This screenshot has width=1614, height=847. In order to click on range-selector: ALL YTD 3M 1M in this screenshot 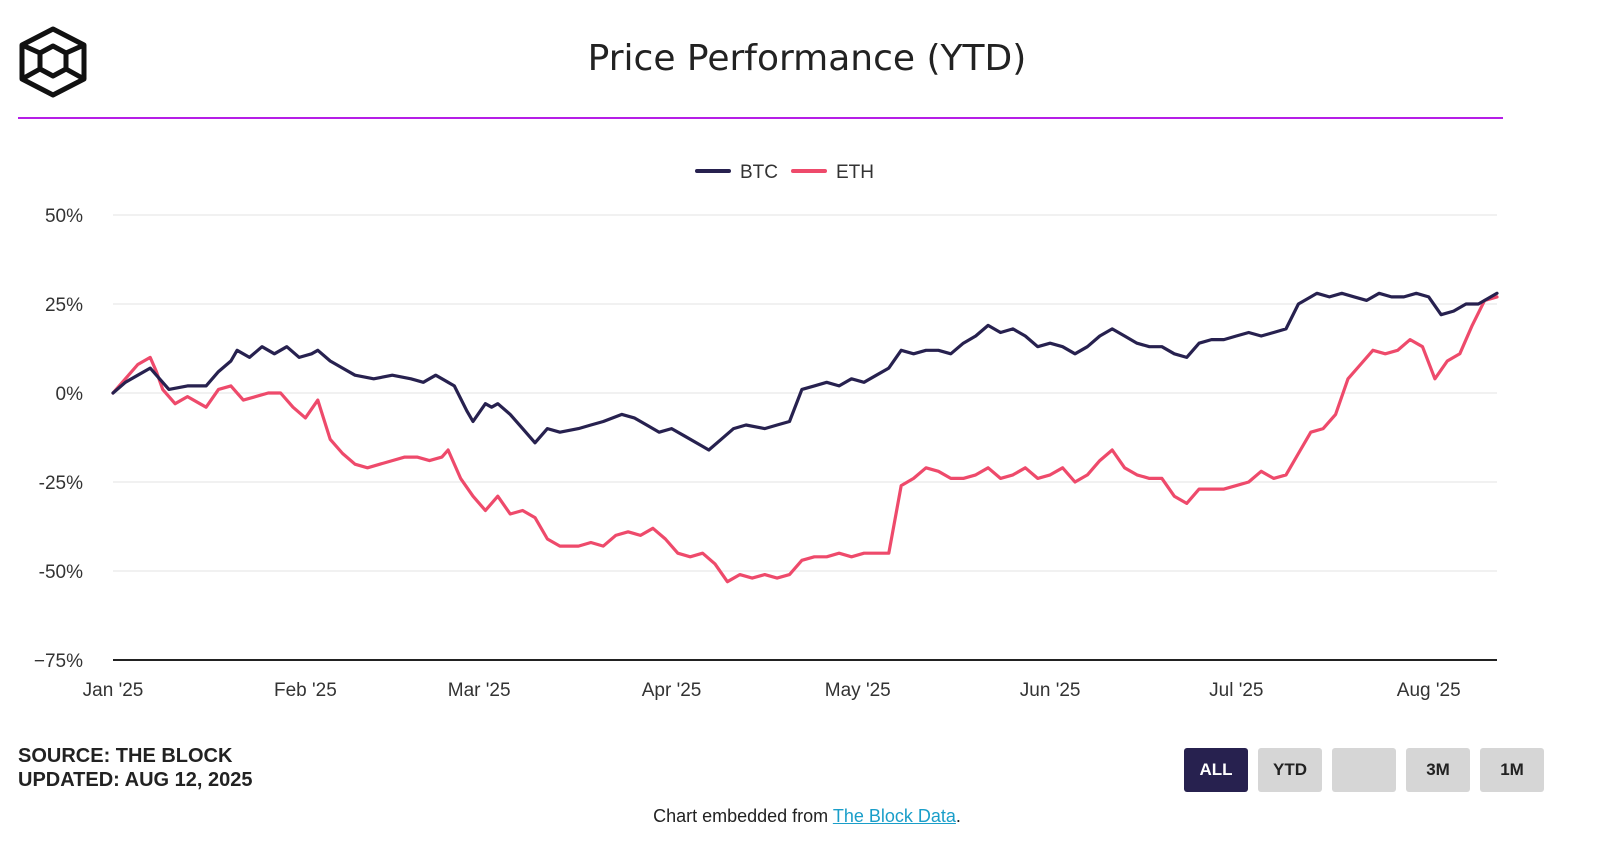, I will do `click(1364, 770)`.